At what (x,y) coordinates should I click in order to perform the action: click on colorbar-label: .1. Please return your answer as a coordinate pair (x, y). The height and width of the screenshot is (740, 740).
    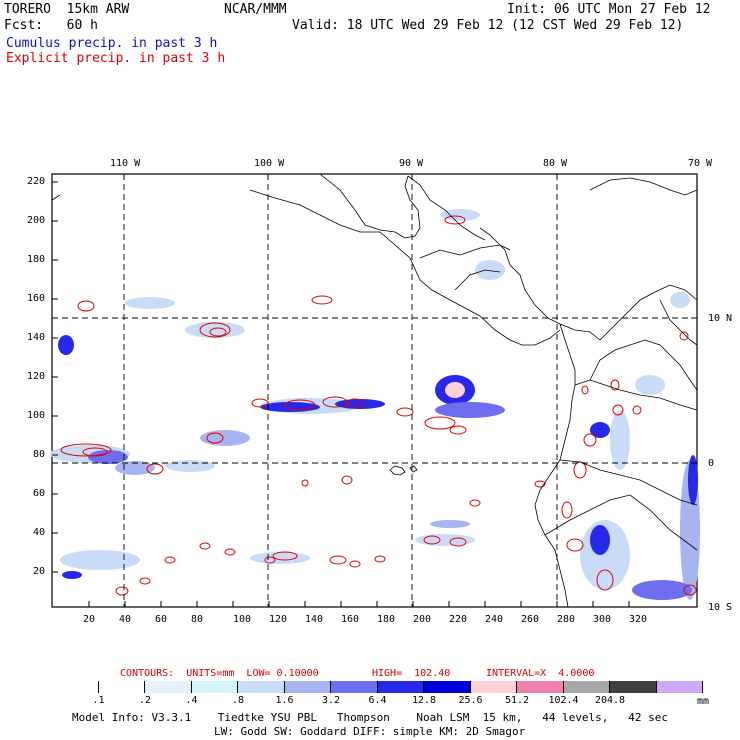
    Looking at the image, I should click on (98, 700).